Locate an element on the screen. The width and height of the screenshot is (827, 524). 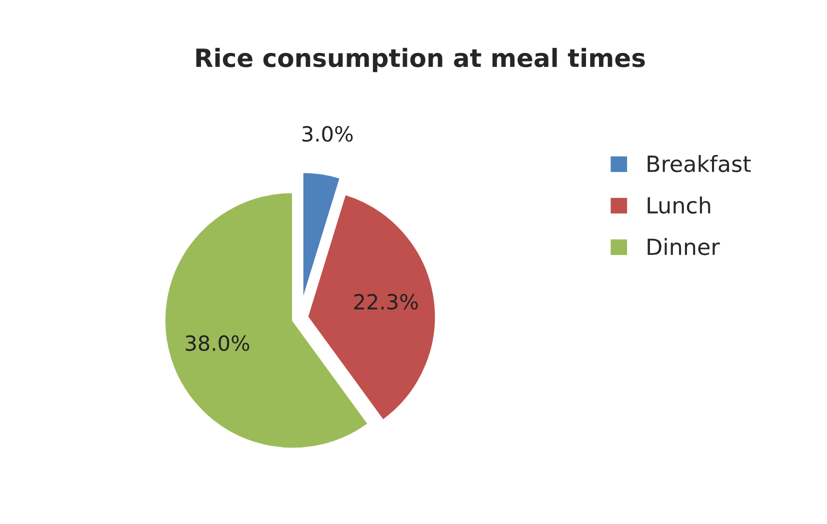
legend-label: Breakfast is located at coordinates (699, 163).